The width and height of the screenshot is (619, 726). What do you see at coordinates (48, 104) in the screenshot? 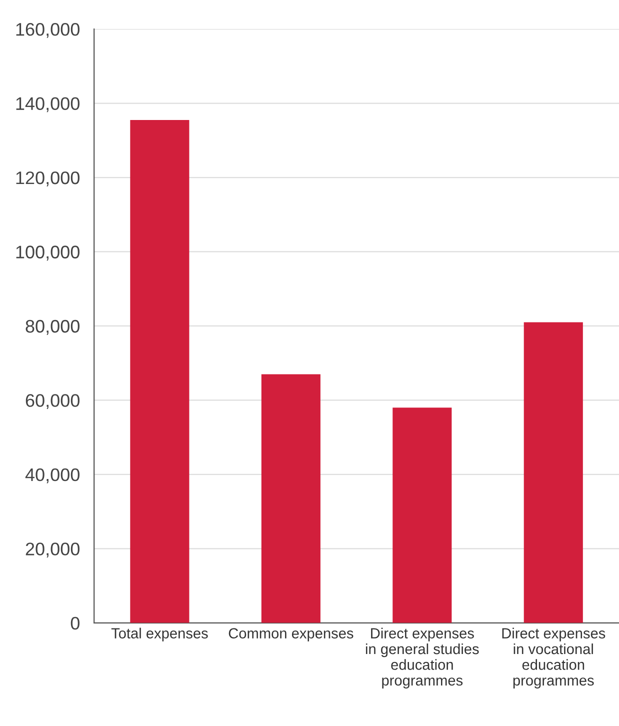
I see `y-tick-label: 140,000` at bounding box center [48, 104].